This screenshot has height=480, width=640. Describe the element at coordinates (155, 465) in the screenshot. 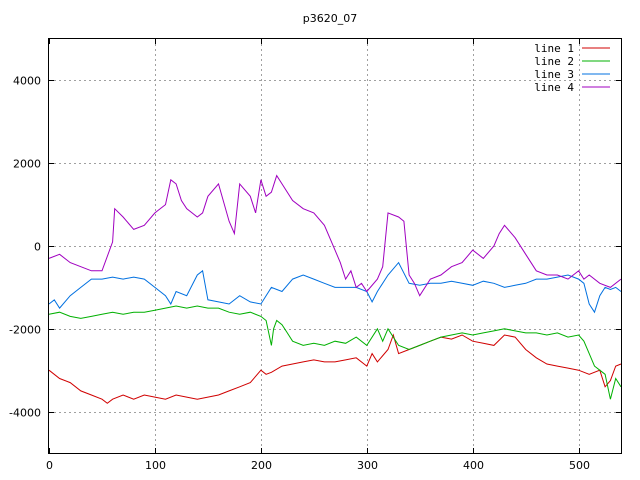

I see `x-tick-label: 100` at that location.